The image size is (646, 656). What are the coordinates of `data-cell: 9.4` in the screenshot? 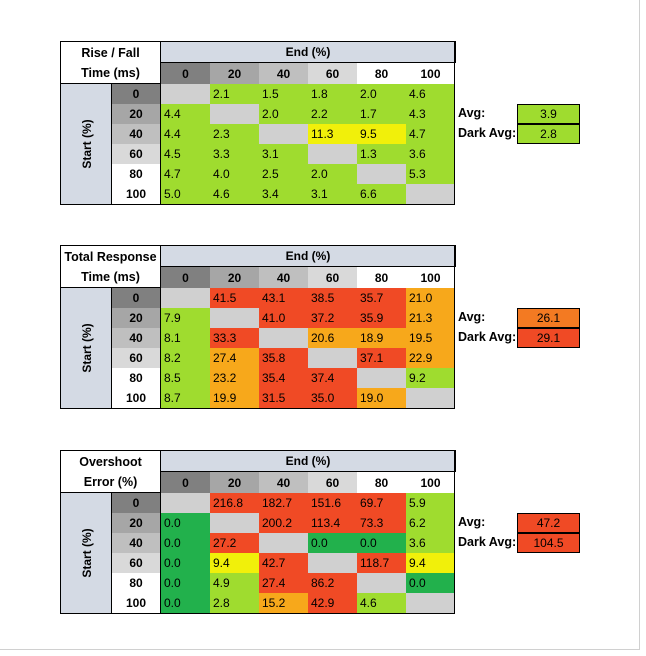 It's located at (234, 563).